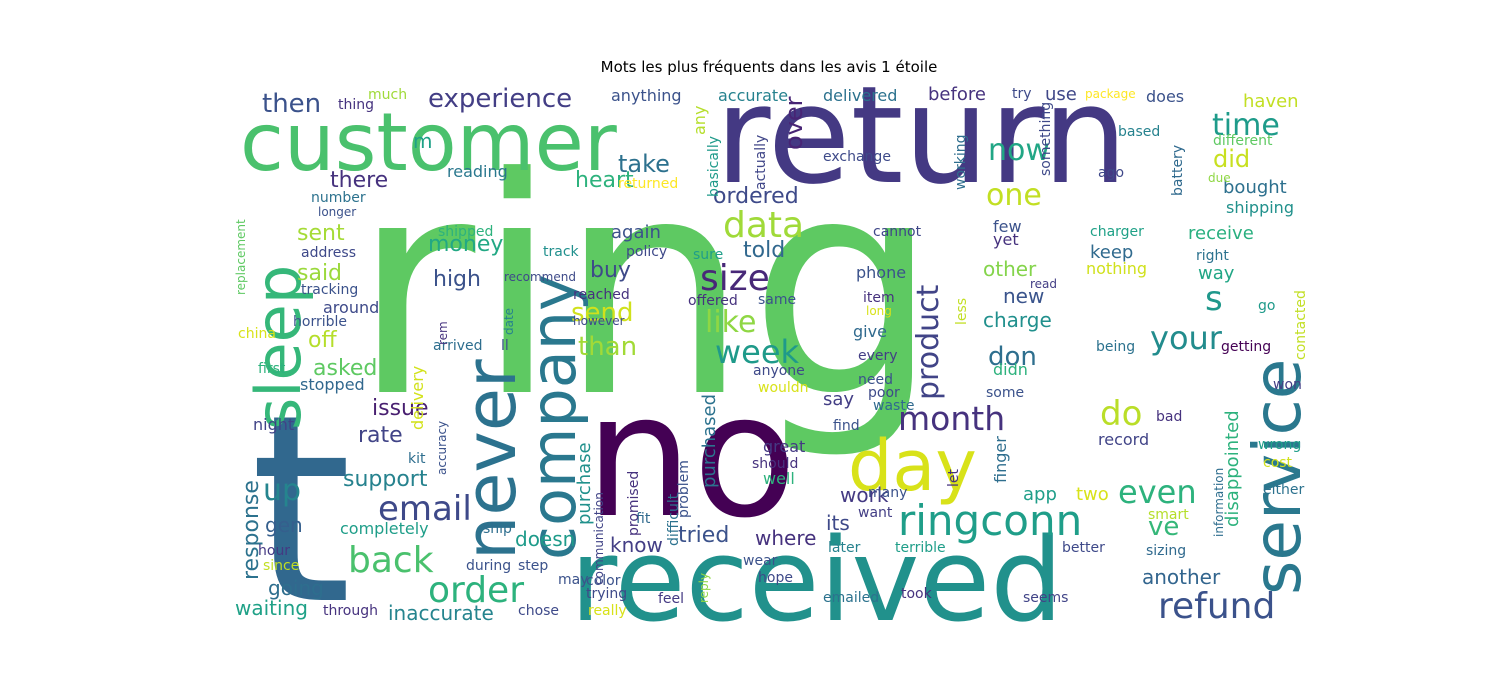 The width and height of the screenshot is (1500, 700). Describe the element at coordinates (957, 94) in the screenshot. I see `word-before: before` at that location.